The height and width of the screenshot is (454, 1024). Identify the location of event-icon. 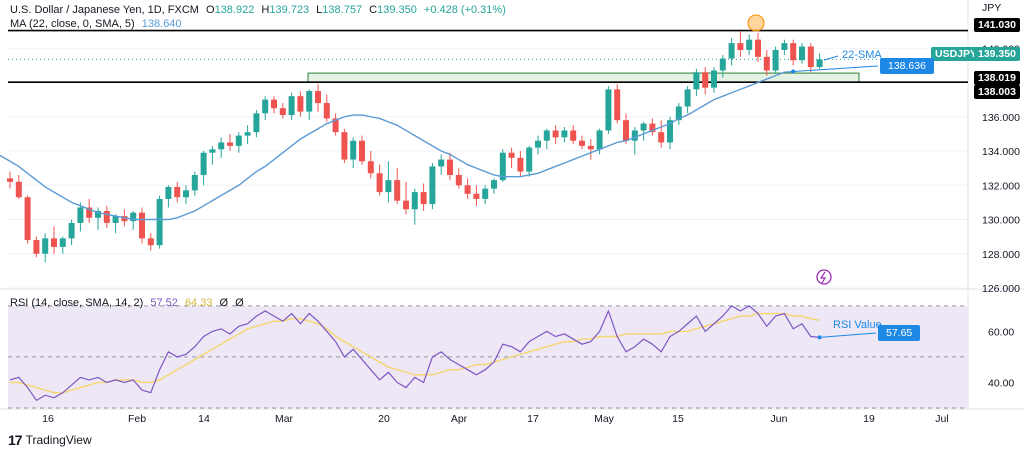
(824, 277).